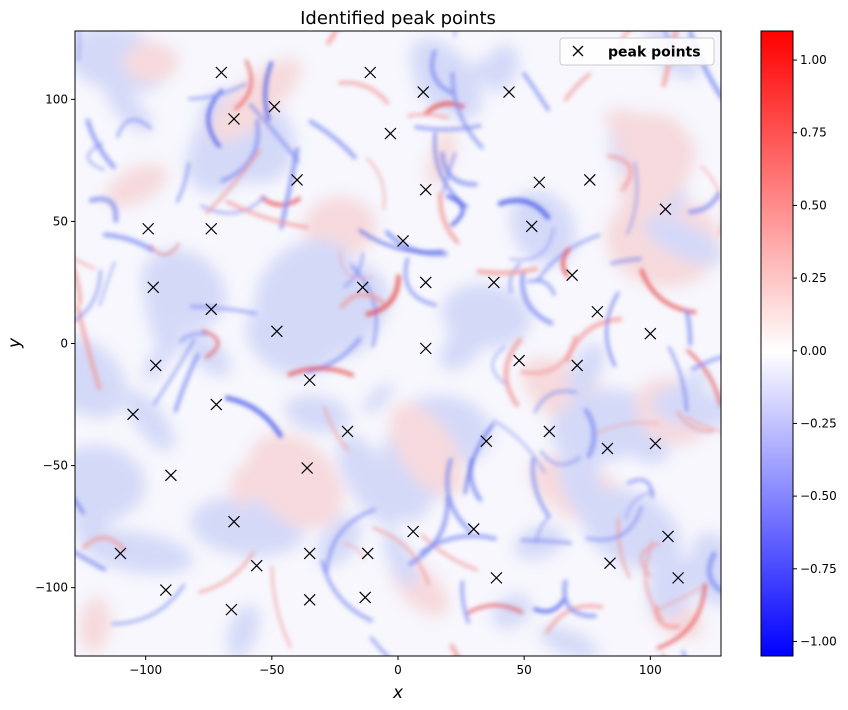 This screenshot has width=848, height=710. Describe the element at coordinates (650, 670) in the screenshot. I see `x-tick-label: 100` at that location.